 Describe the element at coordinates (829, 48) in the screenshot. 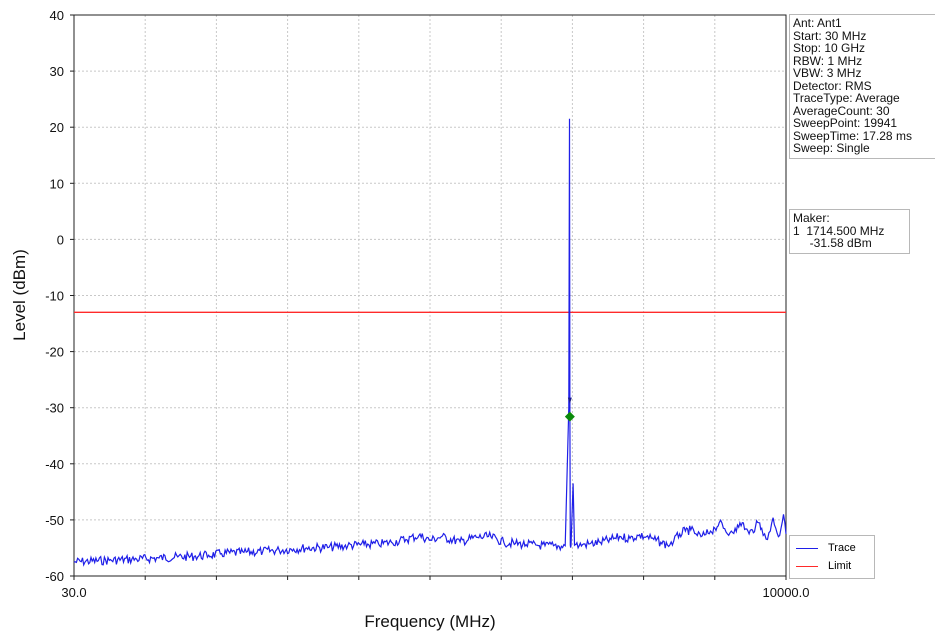

I see `settings-line: Stop: 10 GHz` at that location.